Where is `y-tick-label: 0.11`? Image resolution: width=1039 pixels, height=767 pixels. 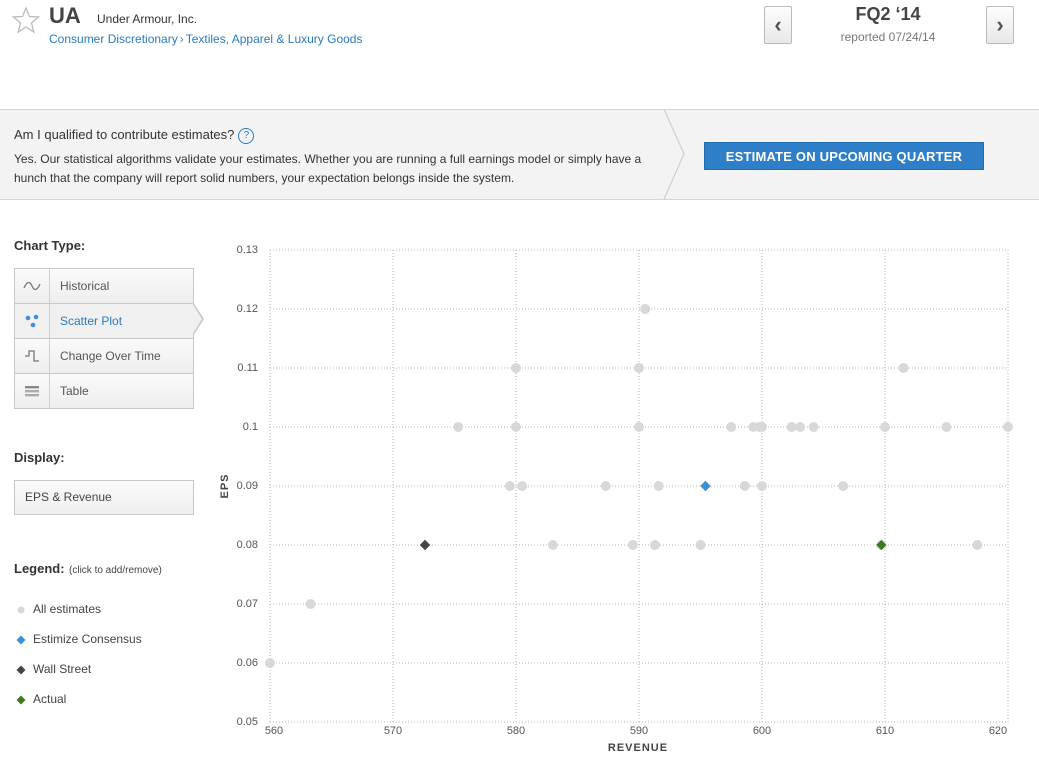 y-tick-label: 0.11 is located at coordinates (247, 368).